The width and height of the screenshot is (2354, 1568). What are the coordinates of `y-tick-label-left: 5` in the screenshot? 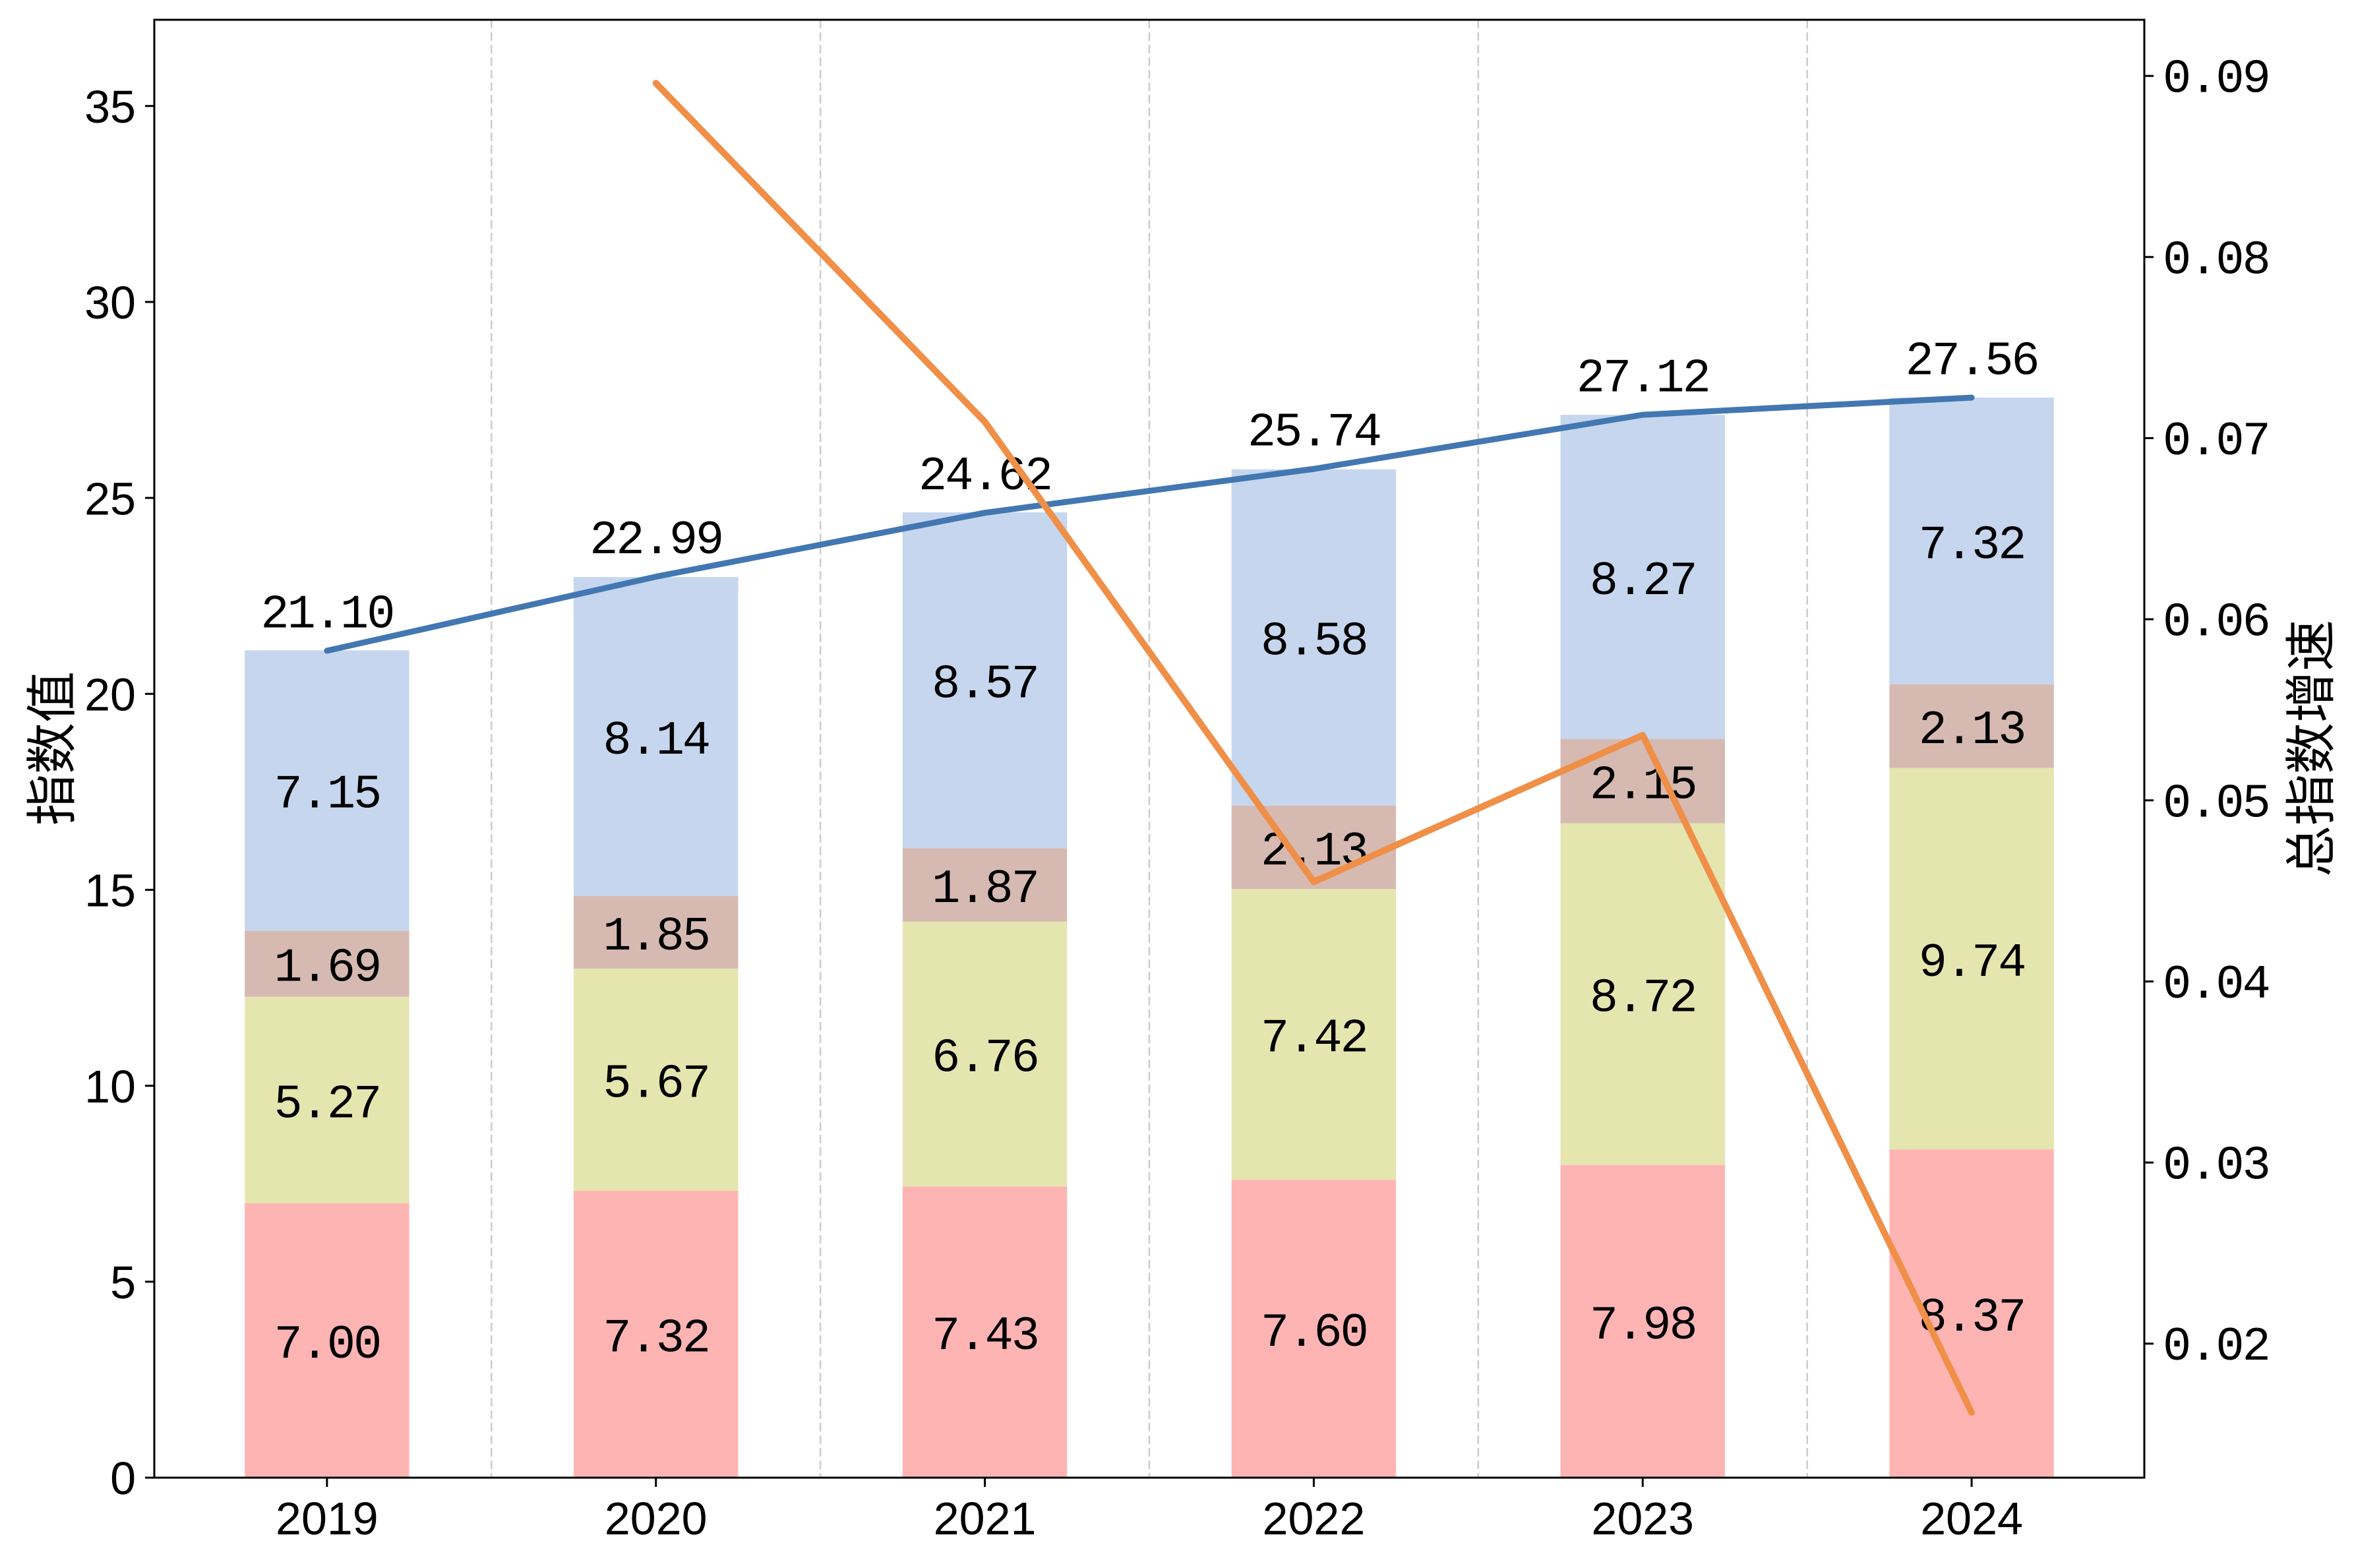 It's located at (123, 1282).